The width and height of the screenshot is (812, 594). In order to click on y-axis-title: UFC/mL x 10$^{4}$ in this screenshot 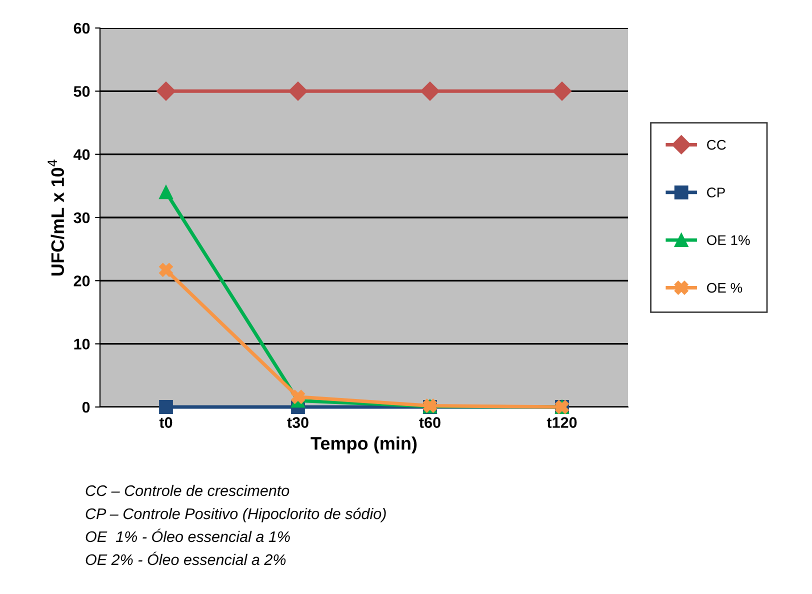, I will do `click(56, 218)`.